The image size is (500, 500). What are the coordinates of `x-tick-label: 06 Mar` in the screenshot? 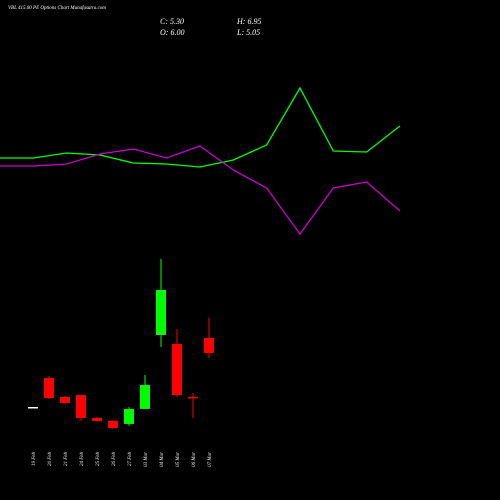 It's located at (194, 459).